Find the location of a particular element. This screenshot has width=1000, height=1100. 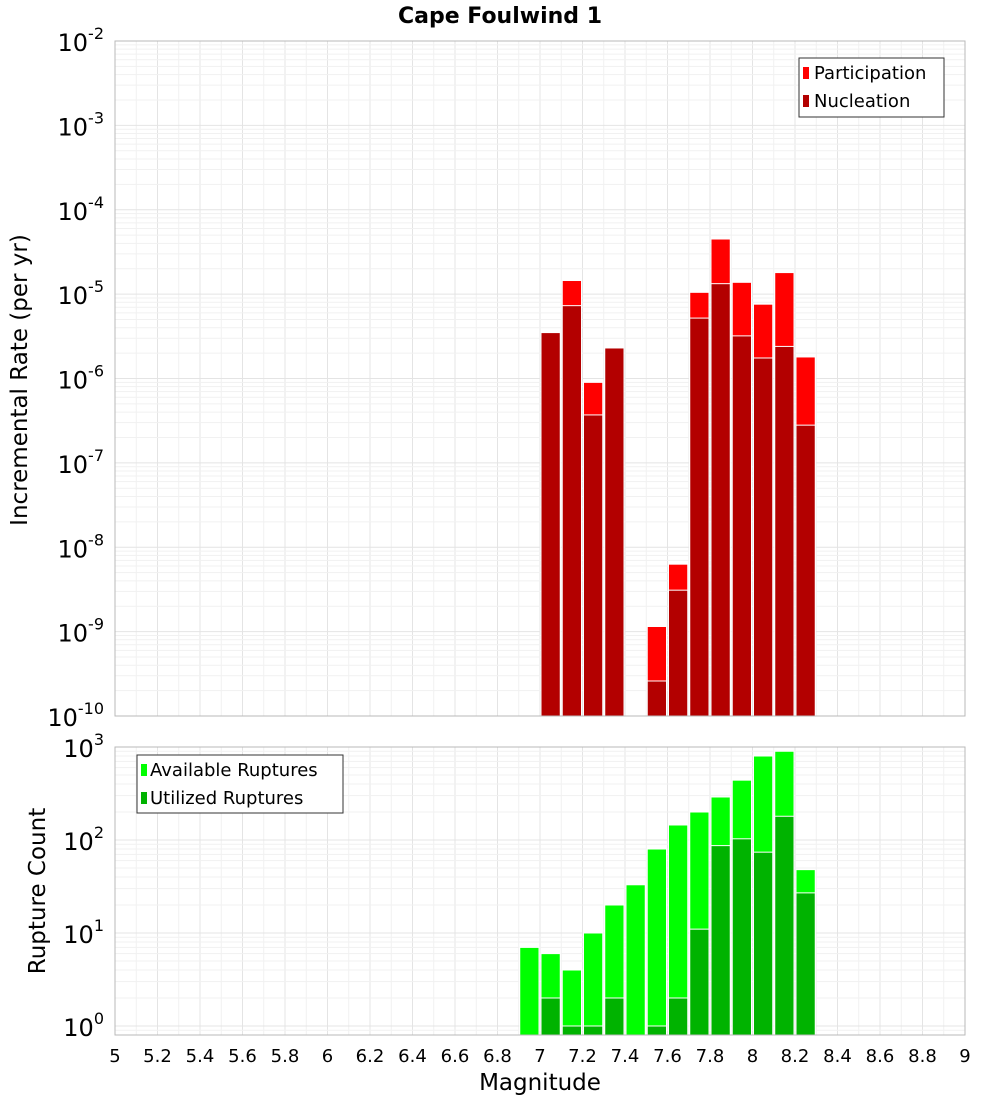

rate-y-axis-label: Incremental Rate (per yr) is located at coordinates (20, 380).